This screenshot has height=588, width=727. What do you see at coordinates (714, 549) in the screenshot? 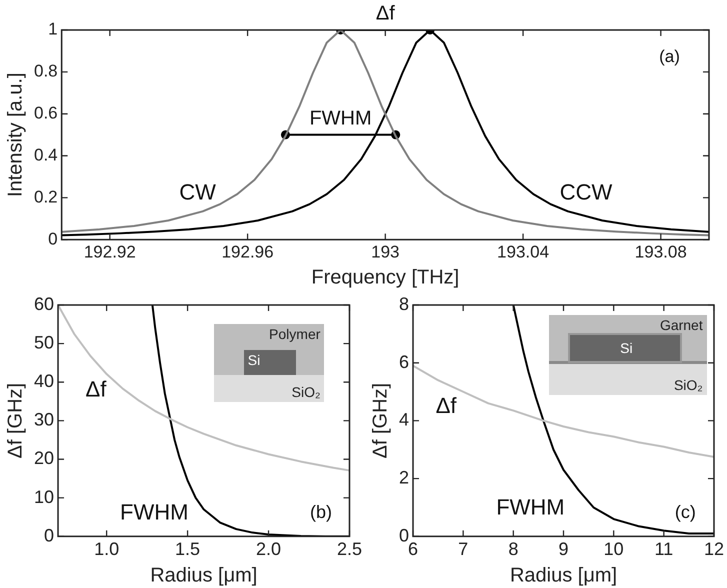
I see `x-tick-label: 12` at bounding box center [714, 549].